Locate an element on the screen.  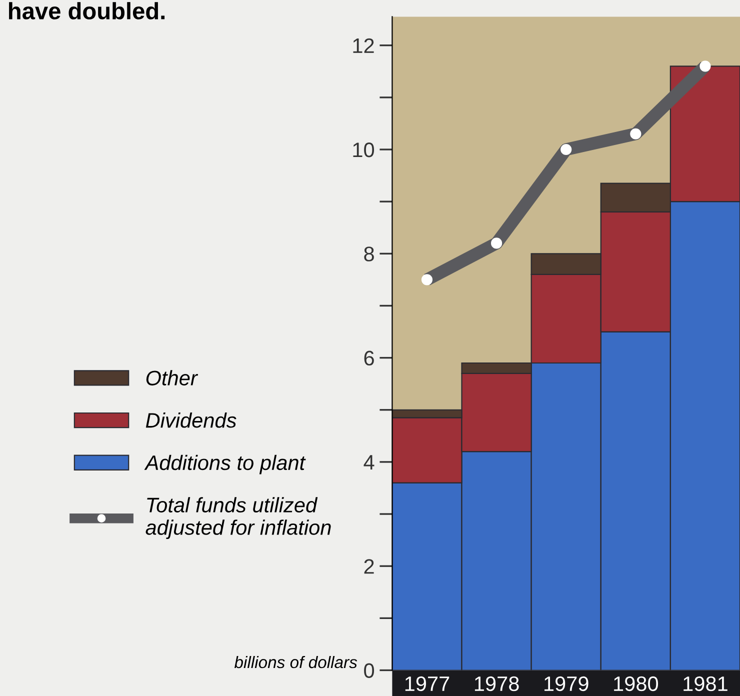
x-tick-label: 1979 is located at coordinates (566, 684).